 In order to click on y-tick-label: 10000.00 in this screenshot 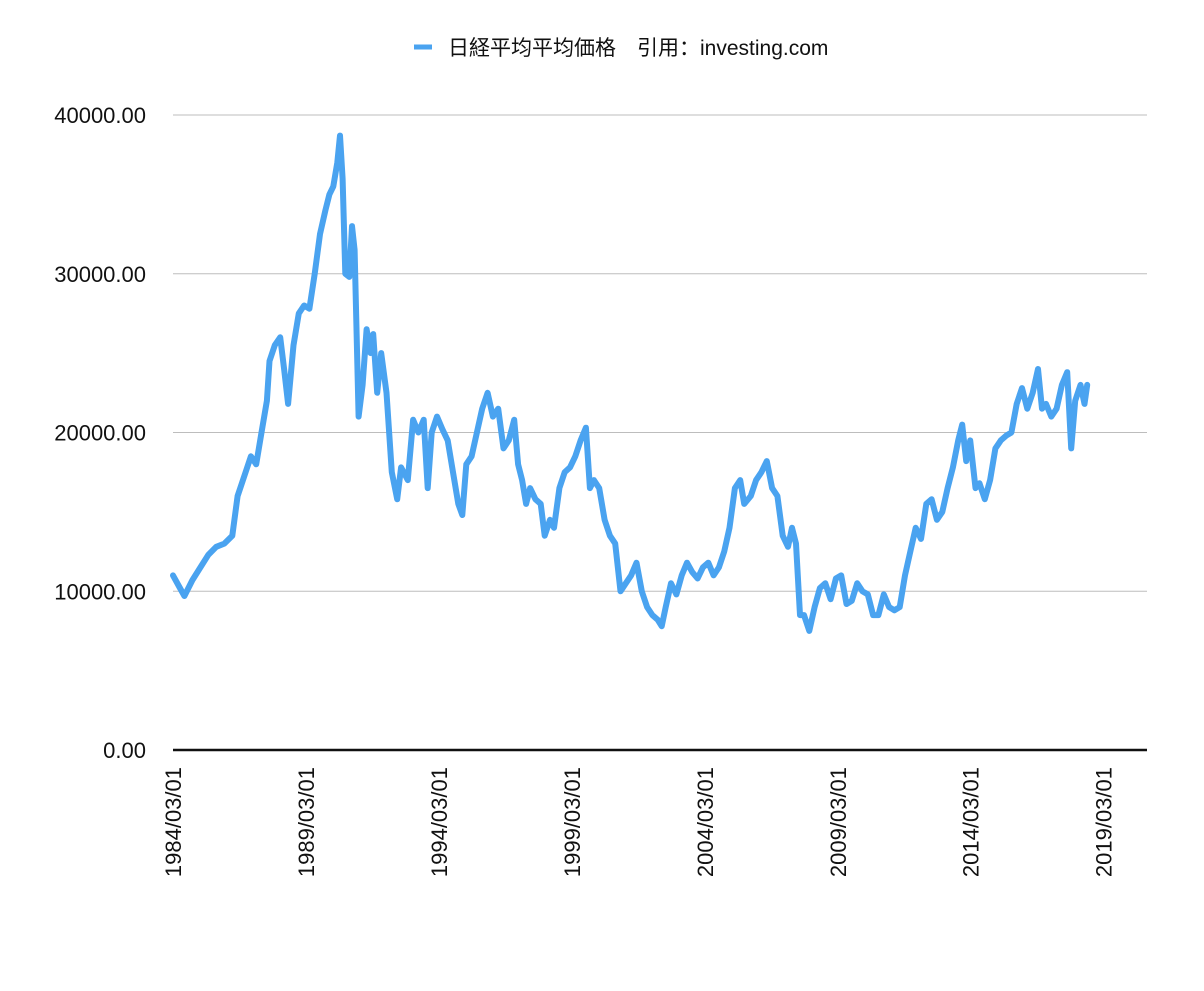, I will do `click(100, 591)`.